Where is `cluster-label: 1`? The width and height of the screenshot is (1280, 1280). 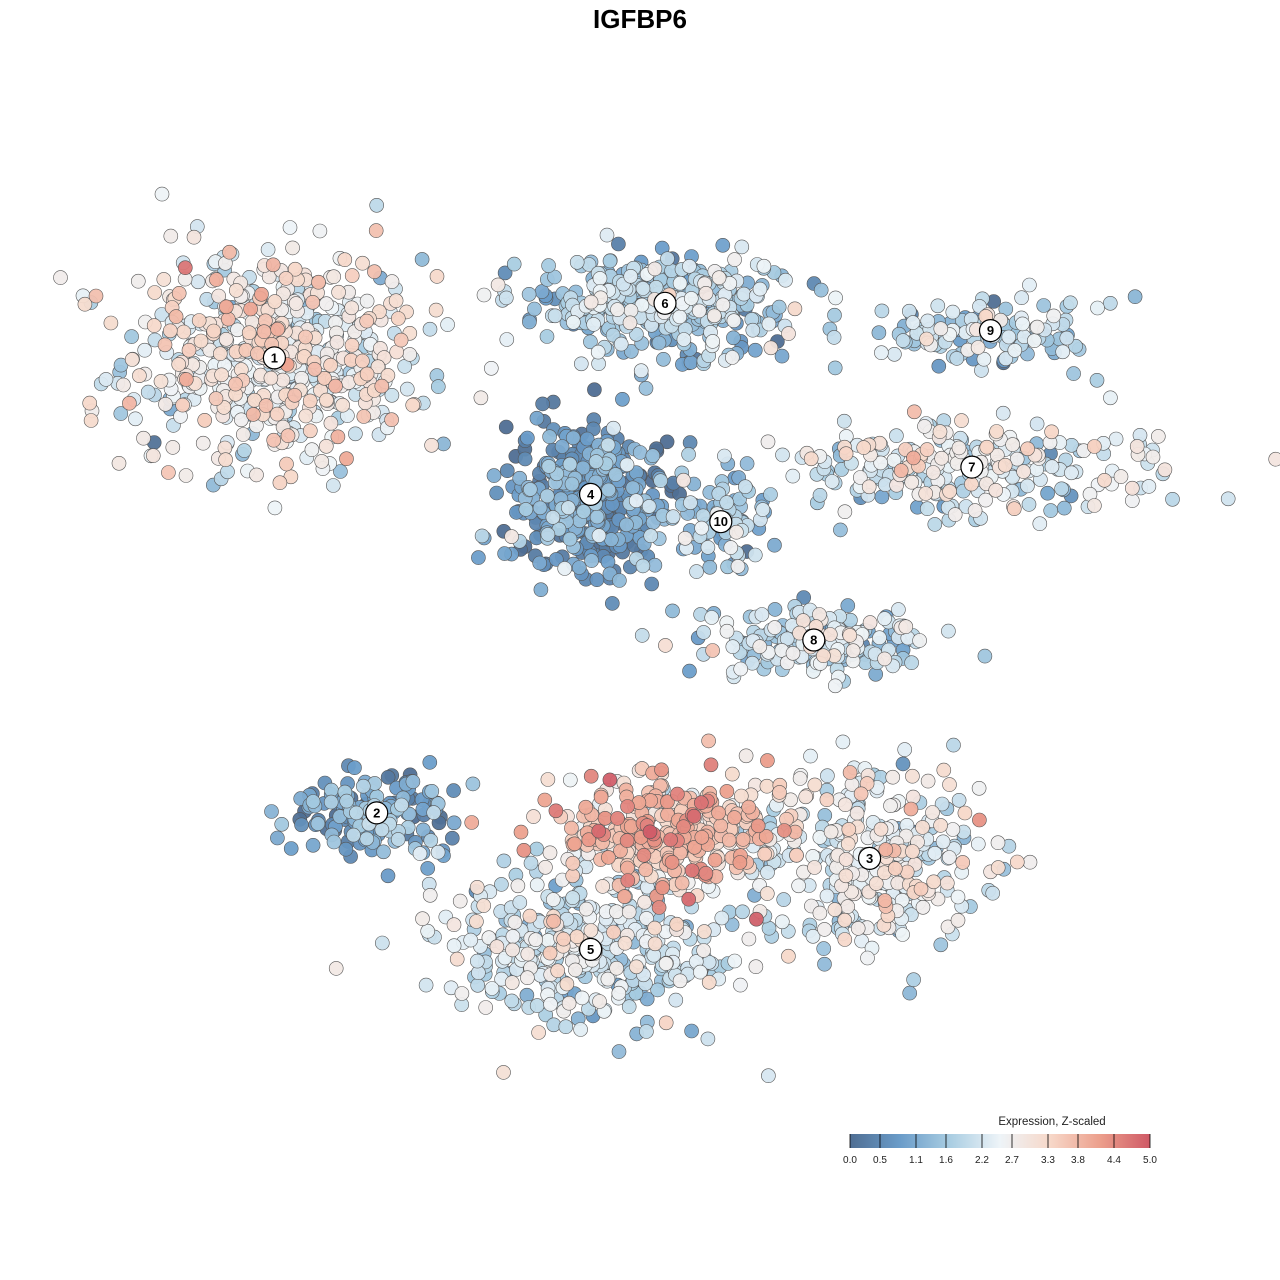 cluster-label: 1 is located at coordinates (274, 357).